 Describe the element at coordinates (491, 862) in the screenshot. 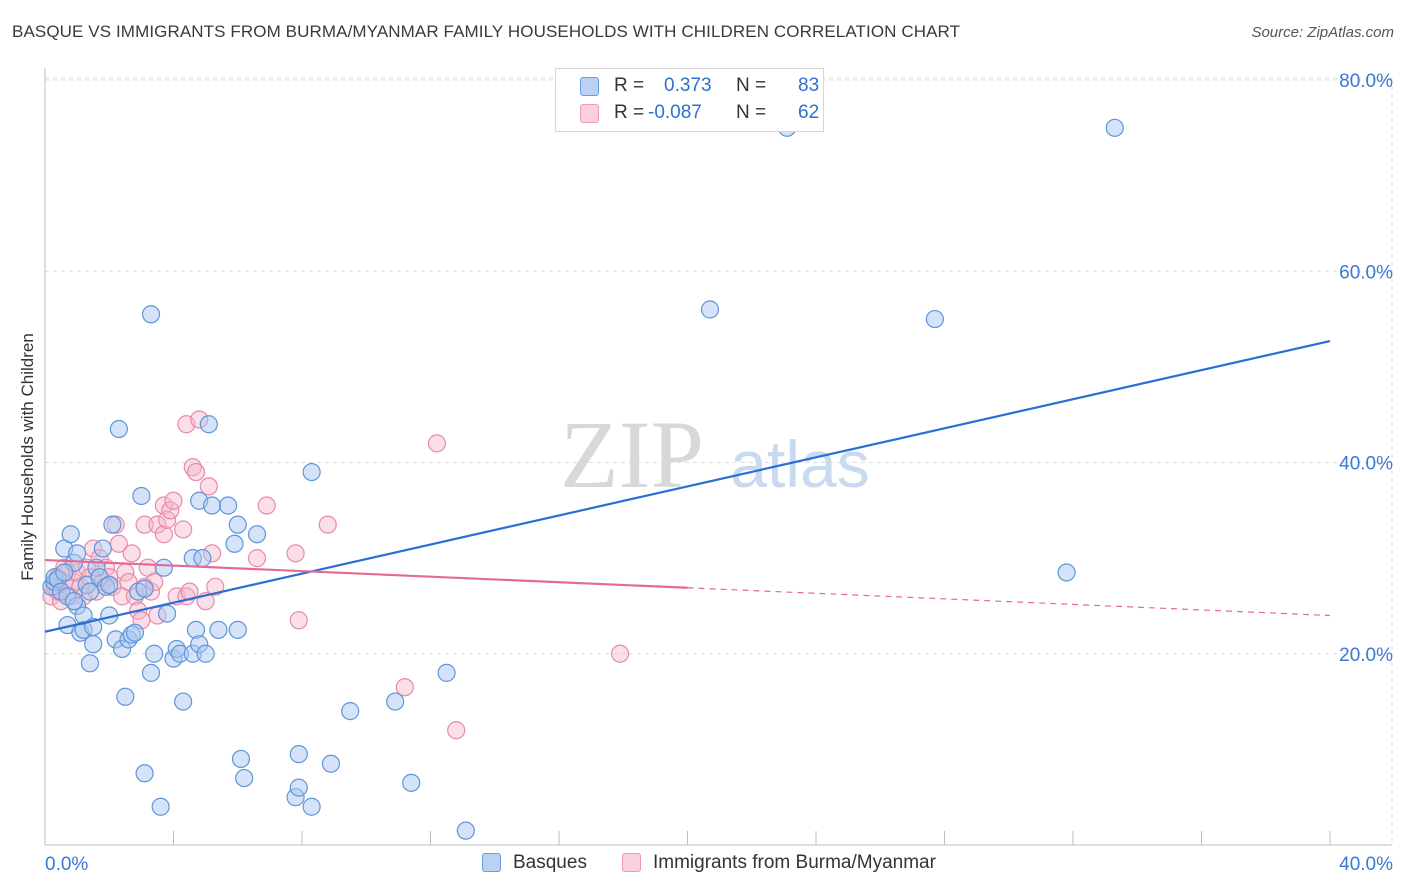

I see `bottom-legend-swatch-basque` at that location.